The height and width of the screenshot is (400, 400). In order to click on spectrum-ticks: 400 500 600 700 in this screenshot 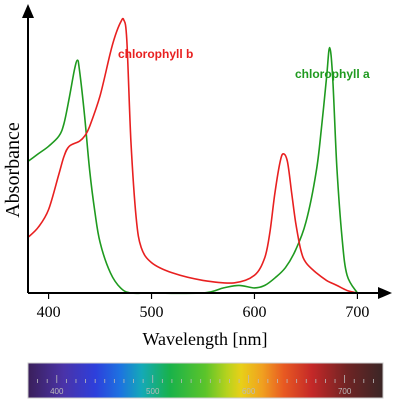, I will do `click(205, 385)`.